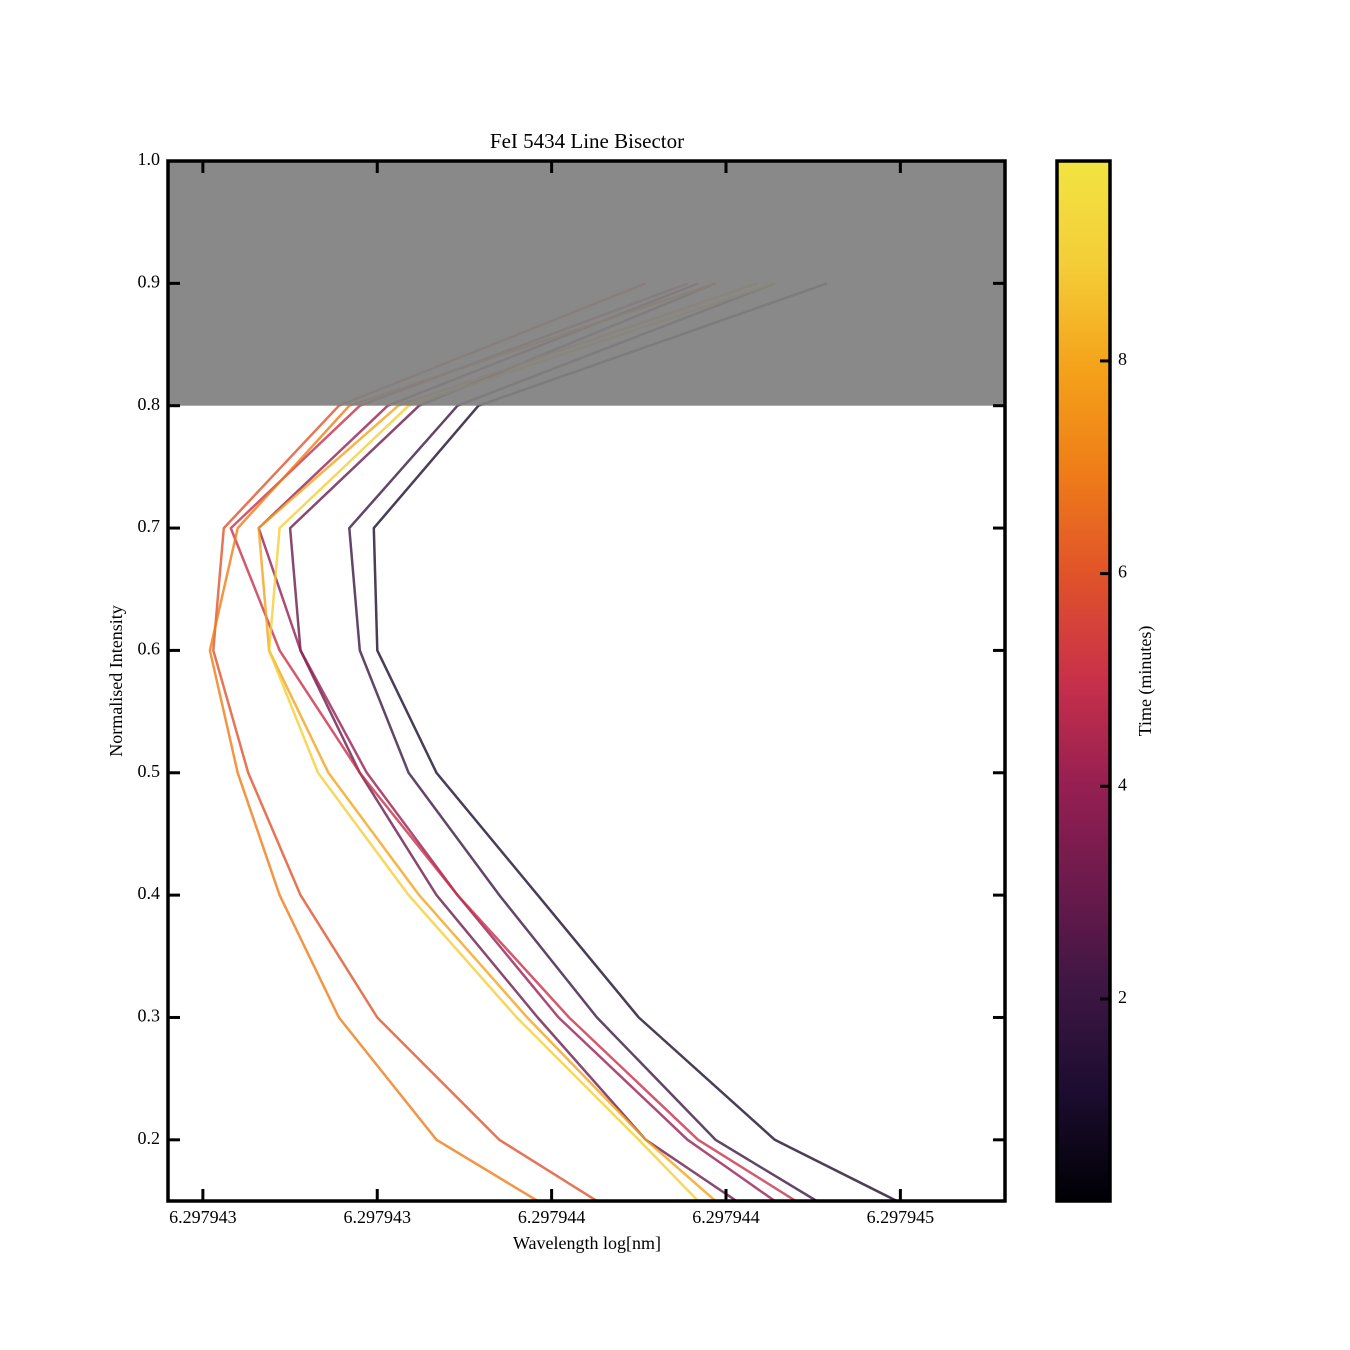 The height and width of the screenshot is (1350, 1350). Describe the element at coordinates (1122, 784) in the screenshot. I see `colorbar-tick-label: 4` at that location.